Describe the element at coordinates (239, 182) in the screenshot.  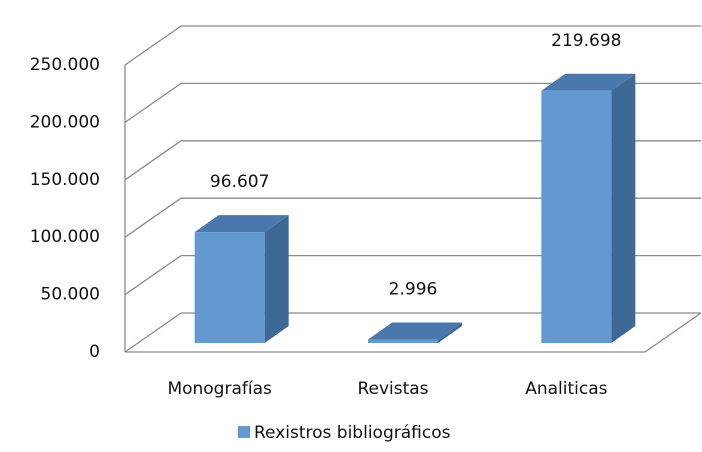
I see `data-label: 96.607` at that location.